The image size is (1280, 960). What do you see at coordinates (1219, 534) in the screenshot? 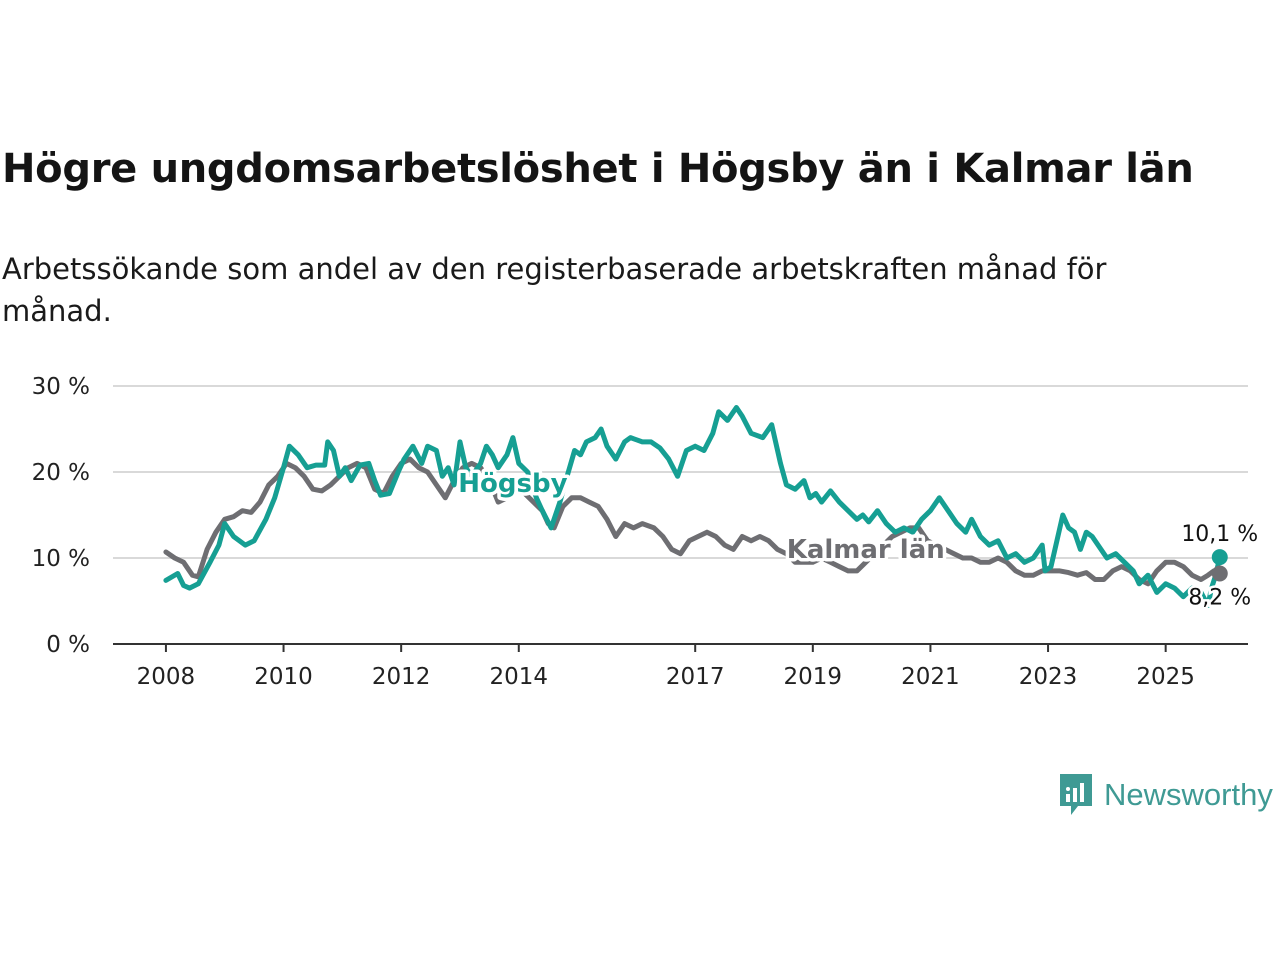
I see `end-label-hogsby: 10,1 %` at bounding box center [1219, 534].